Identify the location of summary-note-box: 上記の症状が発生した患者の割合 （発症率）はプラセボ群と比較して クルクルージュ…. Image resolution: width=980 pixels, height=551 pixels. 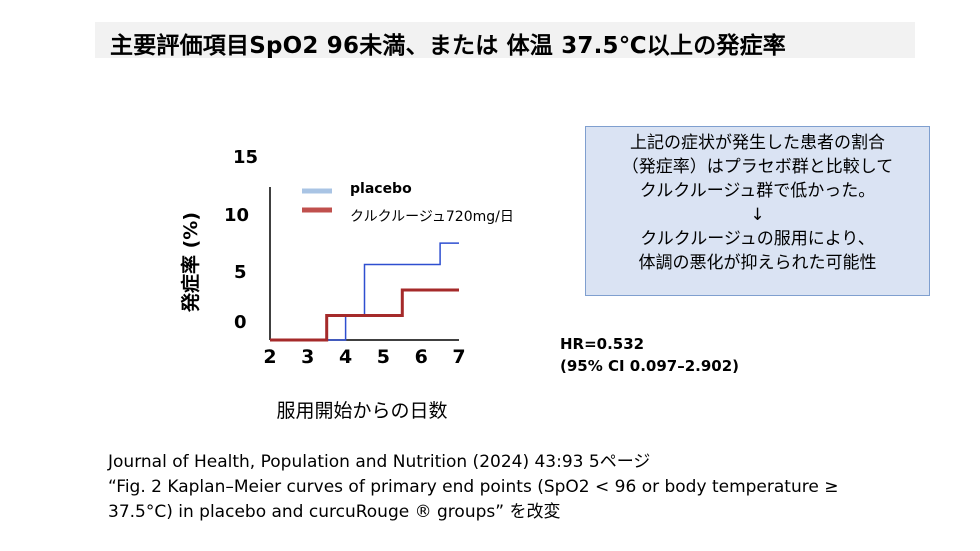
(757, 211).